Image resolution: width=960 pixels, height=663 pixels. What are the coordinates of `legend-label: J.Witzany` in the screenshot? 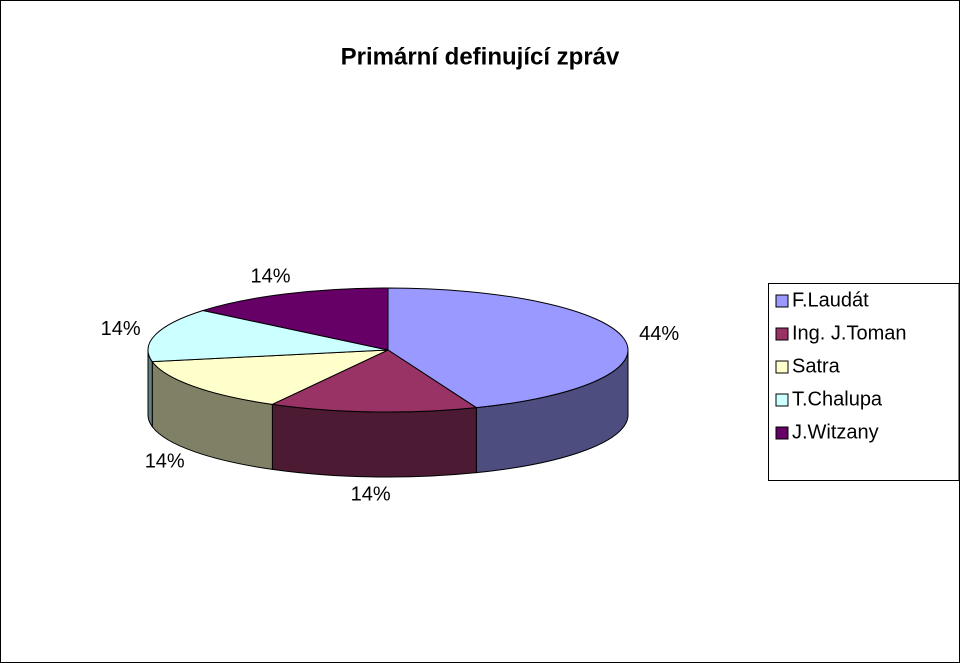 It's located at (835, 432).